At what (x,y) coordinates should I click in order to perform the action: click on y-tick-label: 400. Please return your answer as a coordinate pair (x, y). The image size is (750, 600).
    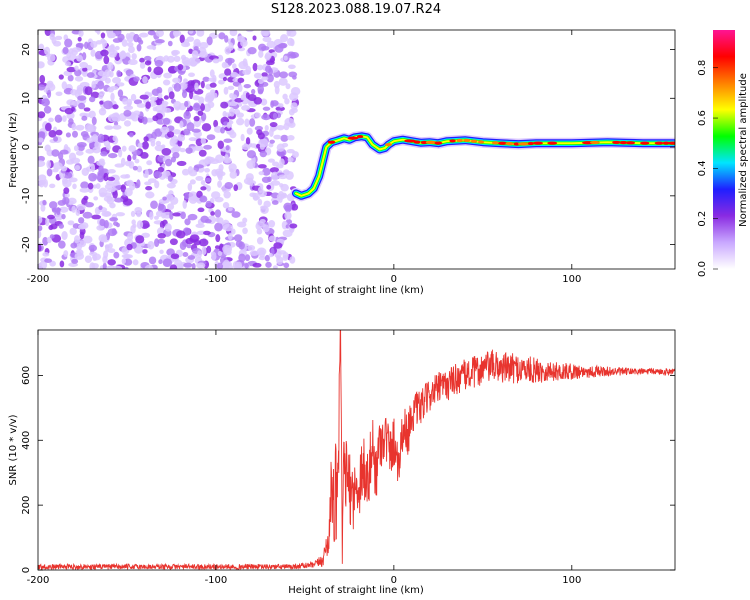
    Looking at the image, I should click on (26, 440).